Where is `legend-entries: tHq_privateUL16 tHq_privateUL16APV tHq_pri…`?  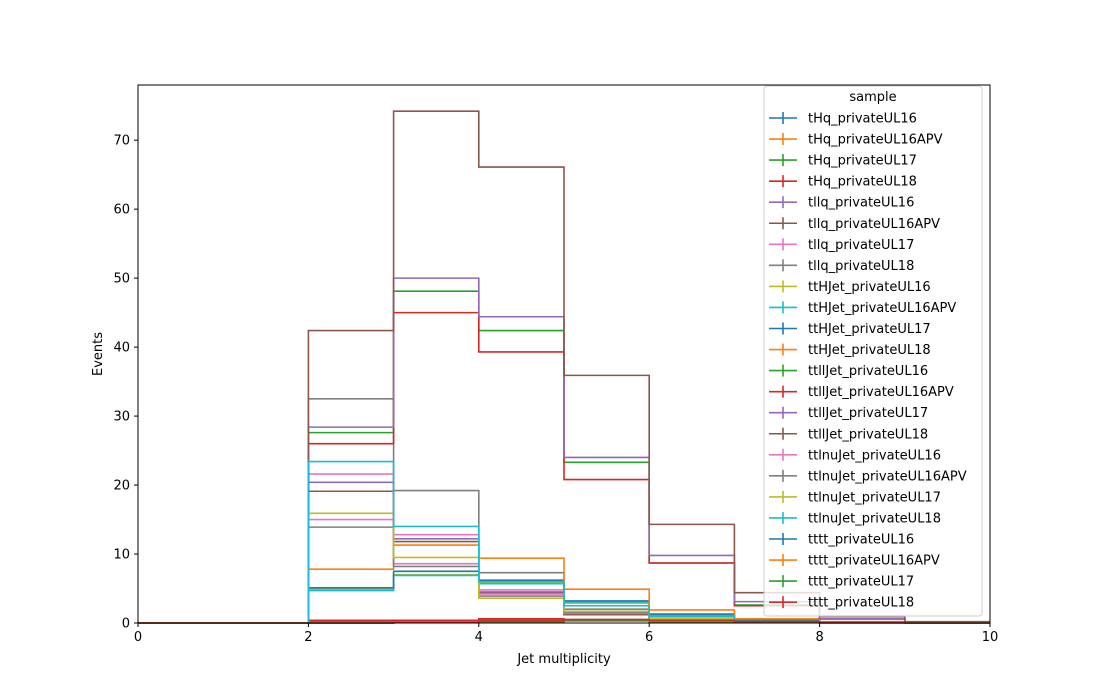
legend-entries: tHq_privateUL16 tHq_privateUL16APV tHq_pri… is located at coordinates (868, 361).